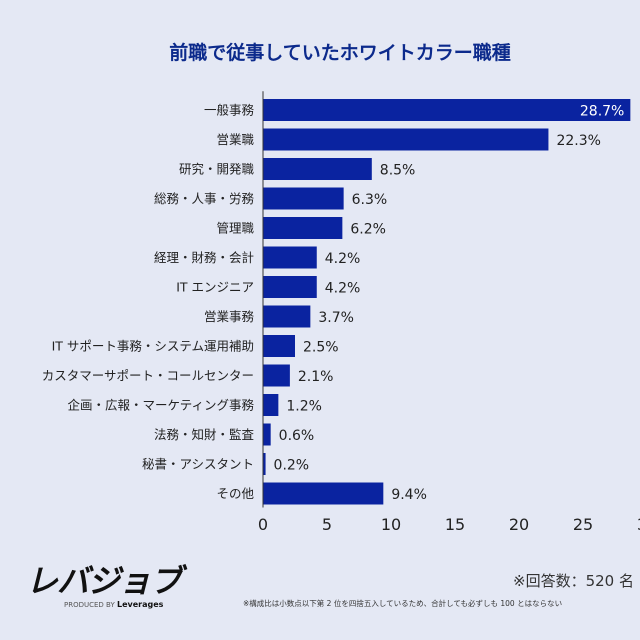 This screenshot has width=640, height=640. I want to click on category-label: 法務・知財・監査, so click(204, 434).